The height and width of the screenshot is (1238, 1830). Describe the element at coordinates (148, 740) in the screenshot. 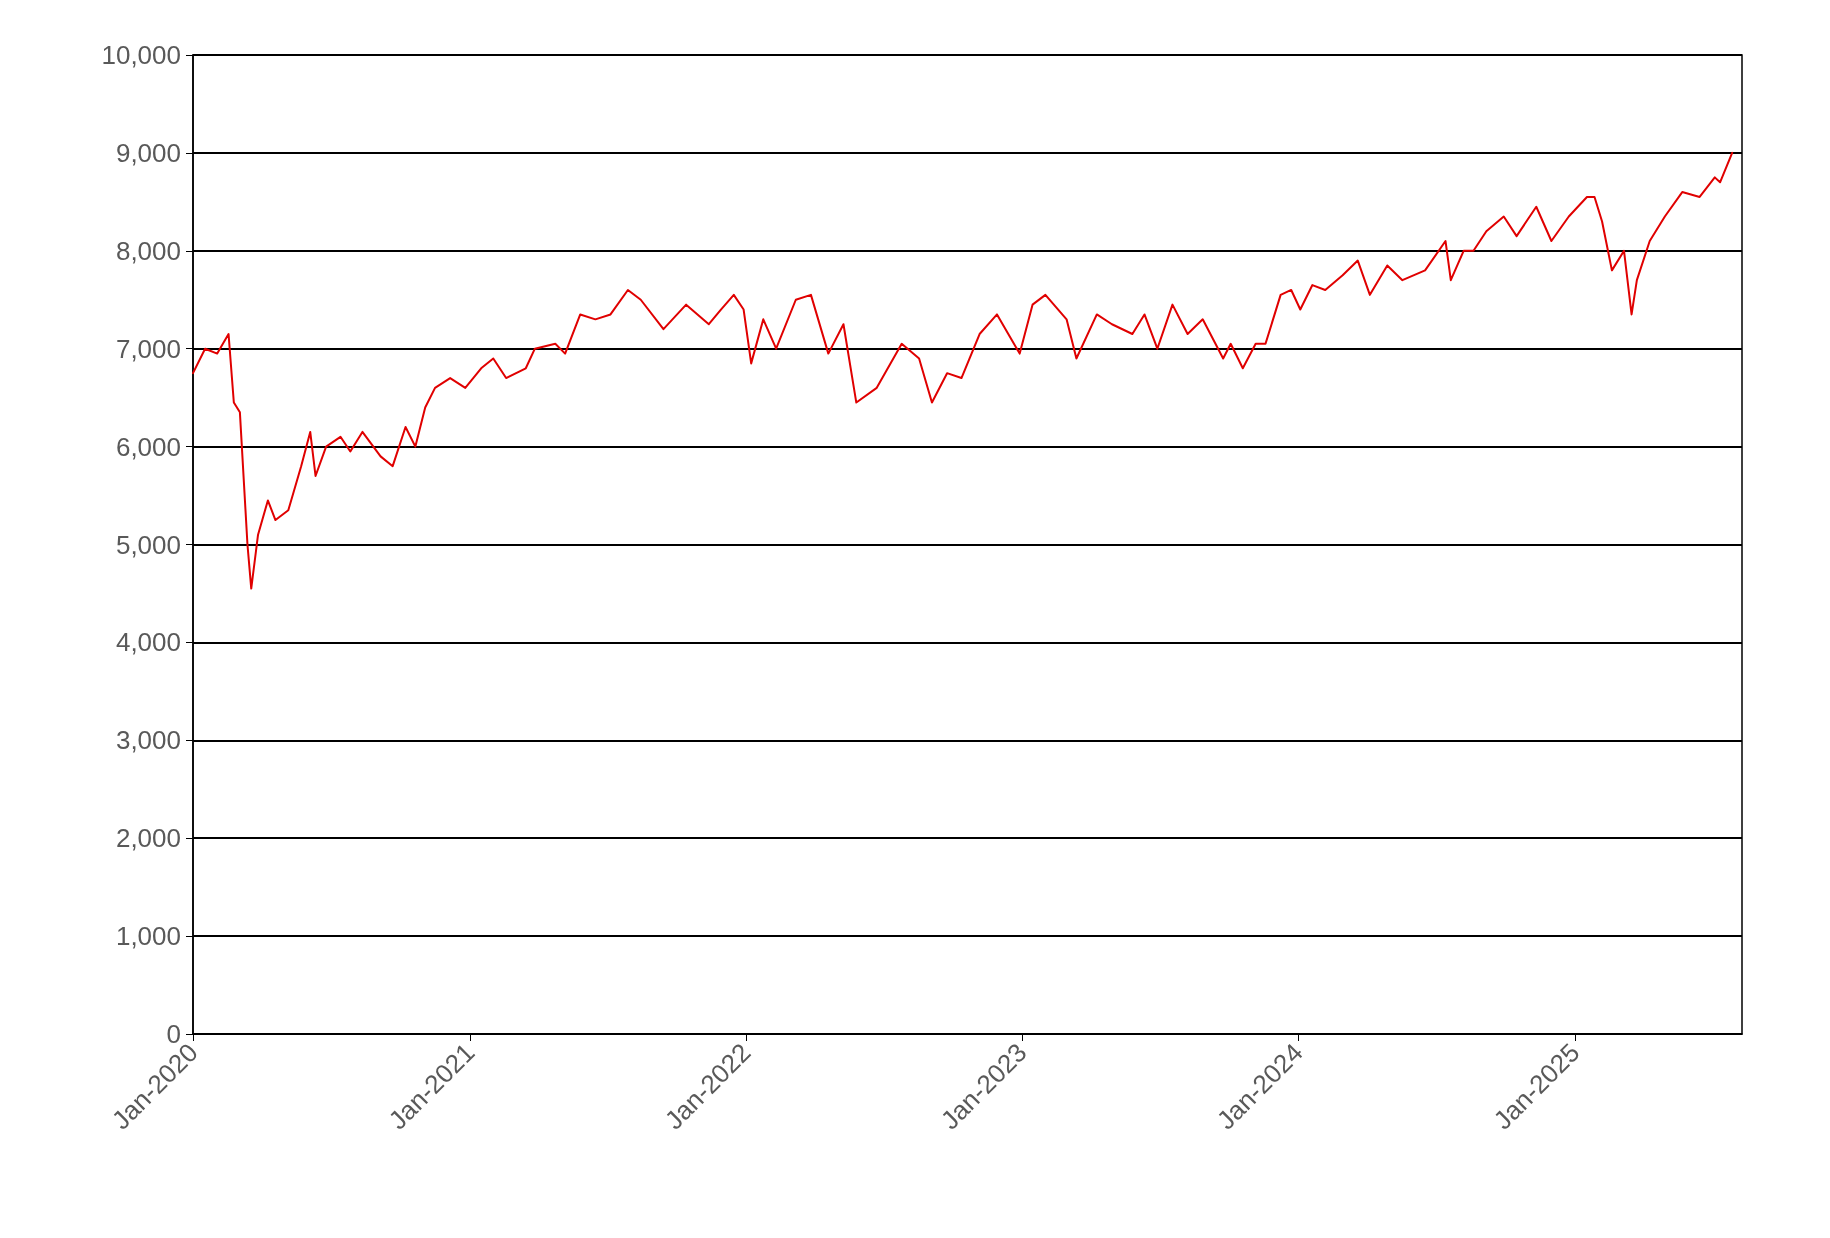

I see `y-tick-label: 3,000` at that location.